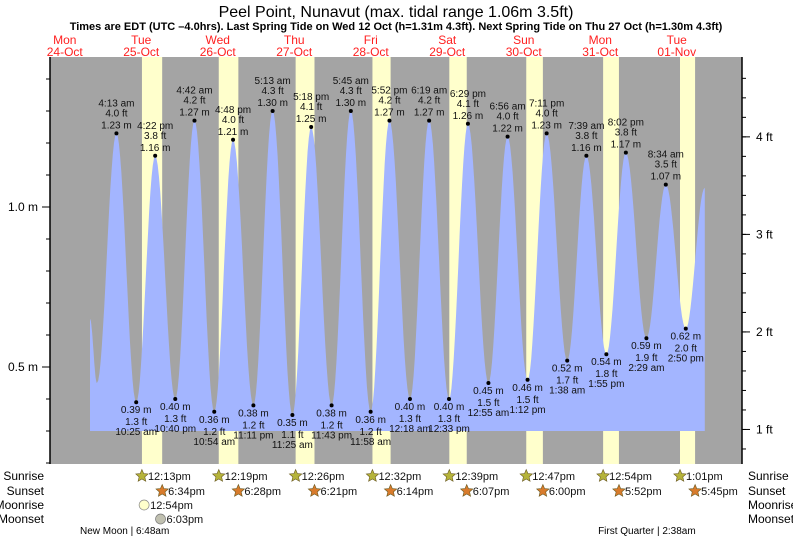  Describe the element at coordinates (626, 123) in the screenshot. I see `tide-label-time: 8:02 pm` at that location.